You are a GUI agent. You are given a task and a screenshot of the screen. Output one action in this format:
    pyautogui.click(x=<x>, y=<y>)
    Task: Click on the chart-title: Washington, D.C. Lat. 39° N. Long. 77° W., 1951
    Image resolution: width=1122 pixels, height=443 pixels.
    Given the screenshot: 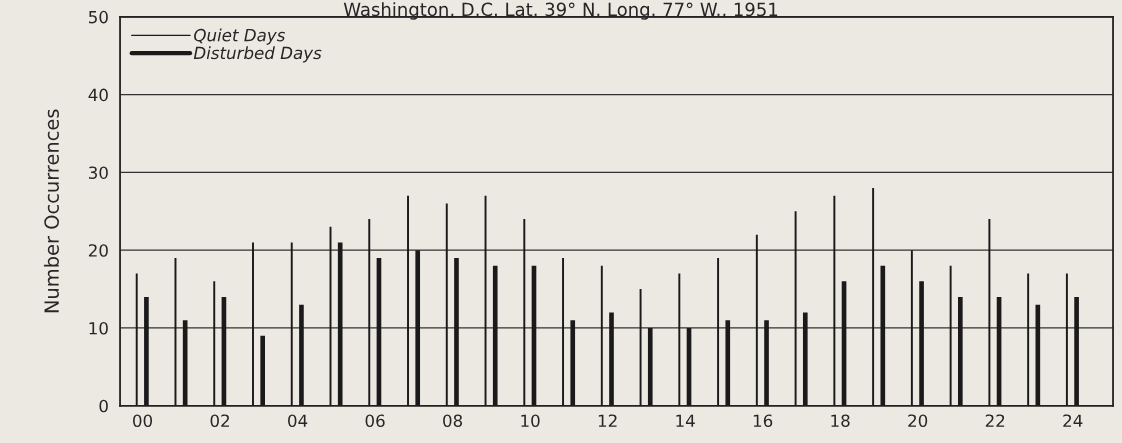 What is the action you would take?
    pyautogui.click(x=560, y=11)
    